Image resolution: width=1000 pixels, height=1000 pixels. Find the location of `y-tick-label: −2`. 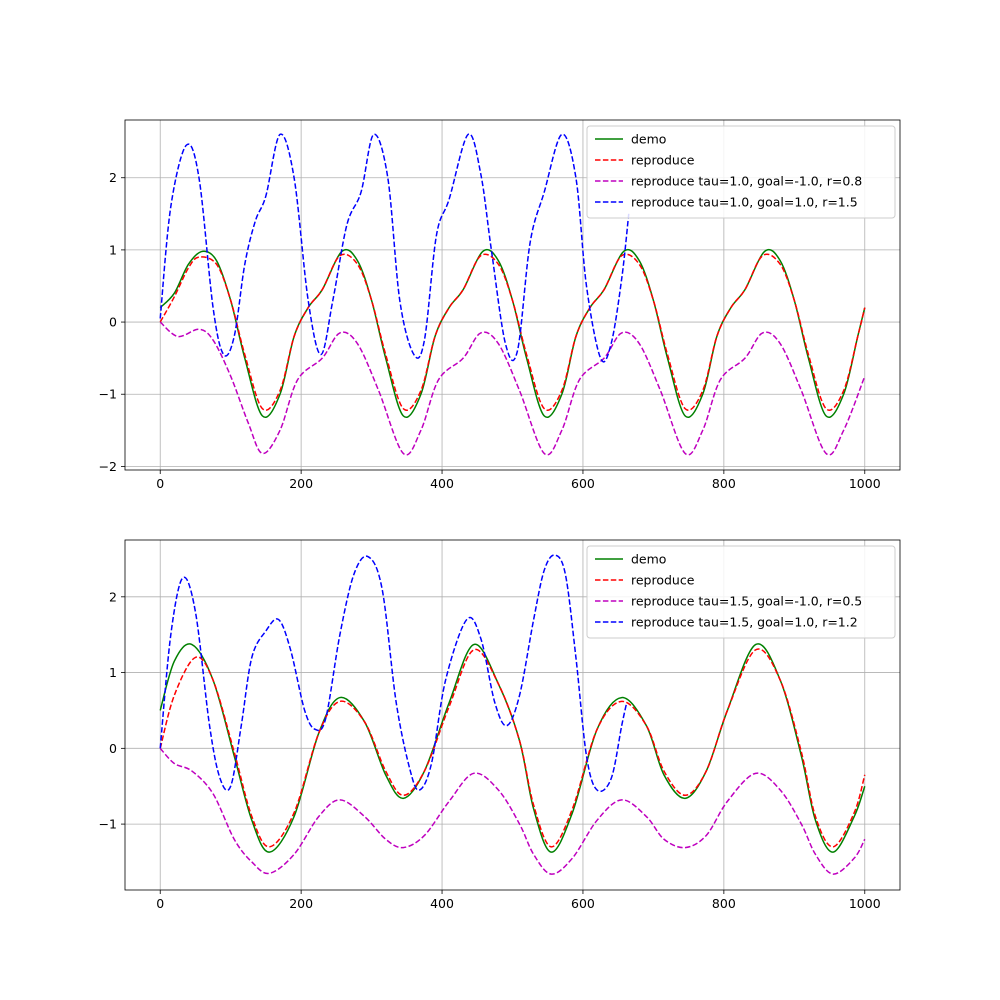

y-tick-label: −2 is located at coordinates (108, 466).